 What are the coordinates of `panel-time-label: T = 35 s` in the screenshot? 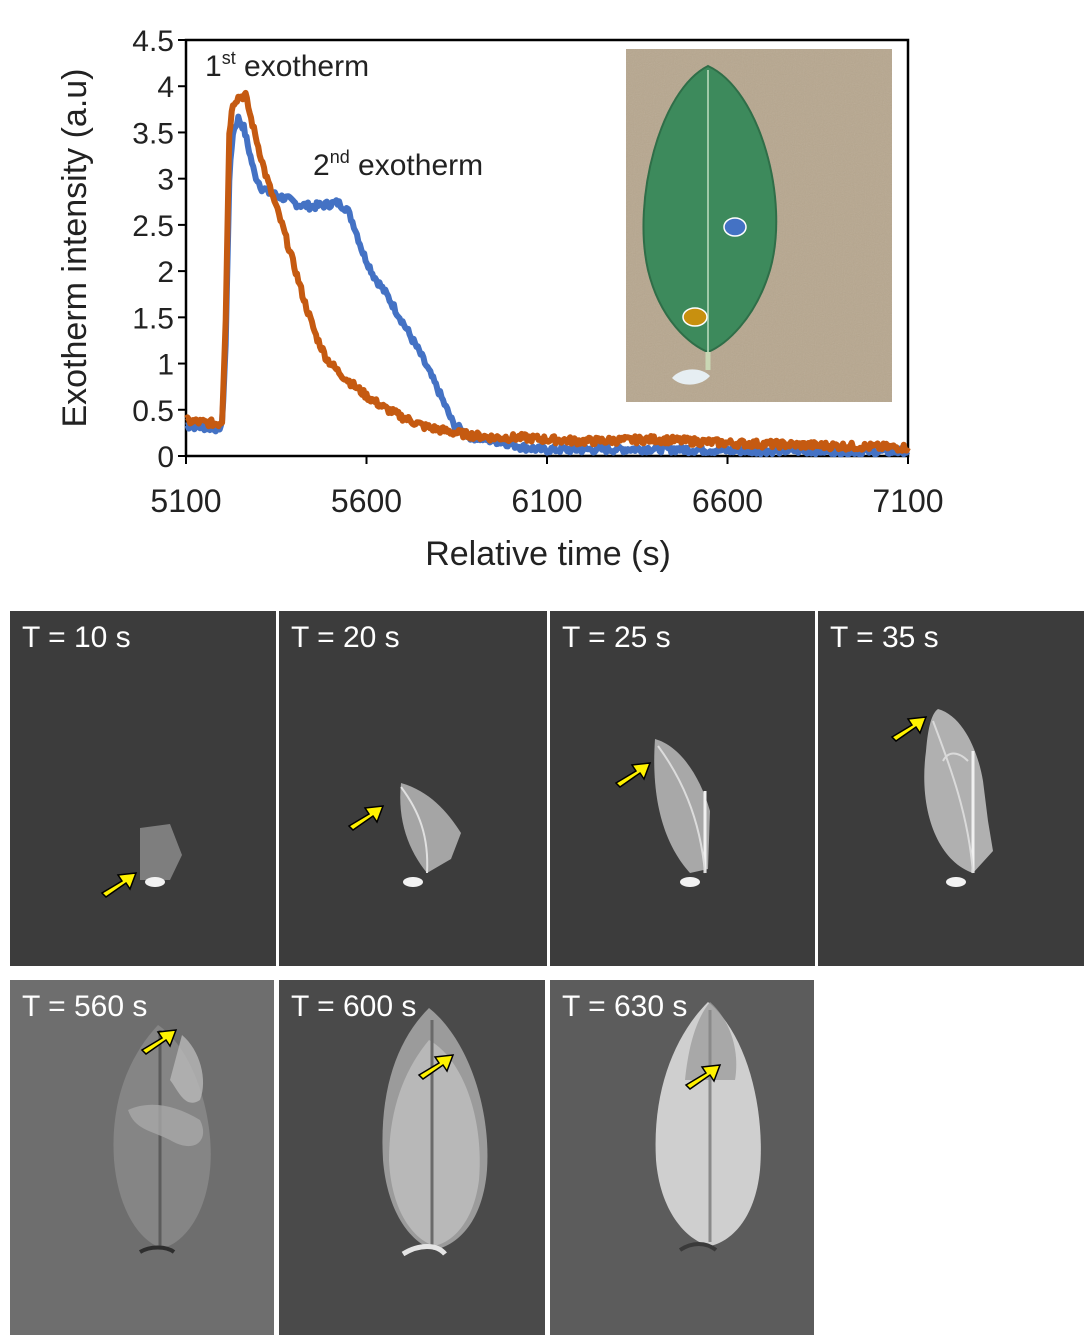 It's located at (884, 637).